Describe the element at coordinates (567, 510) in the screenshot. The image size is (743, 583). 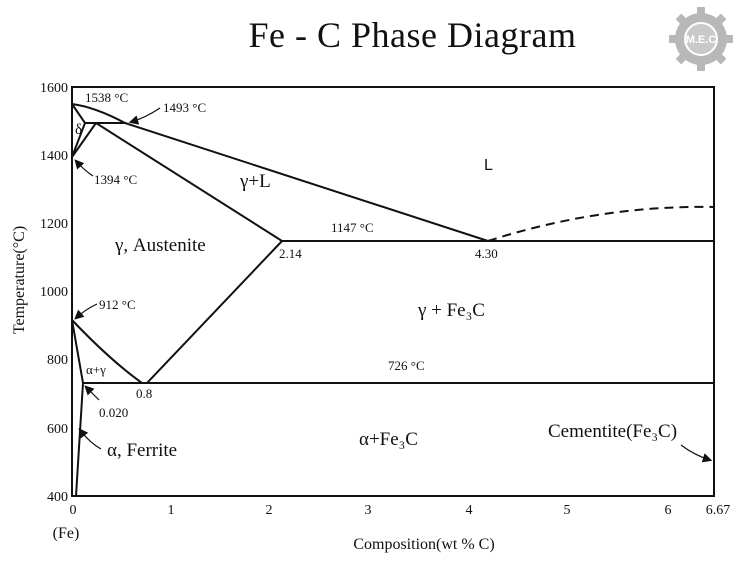
I see `x-tick-5: 5` at that location.